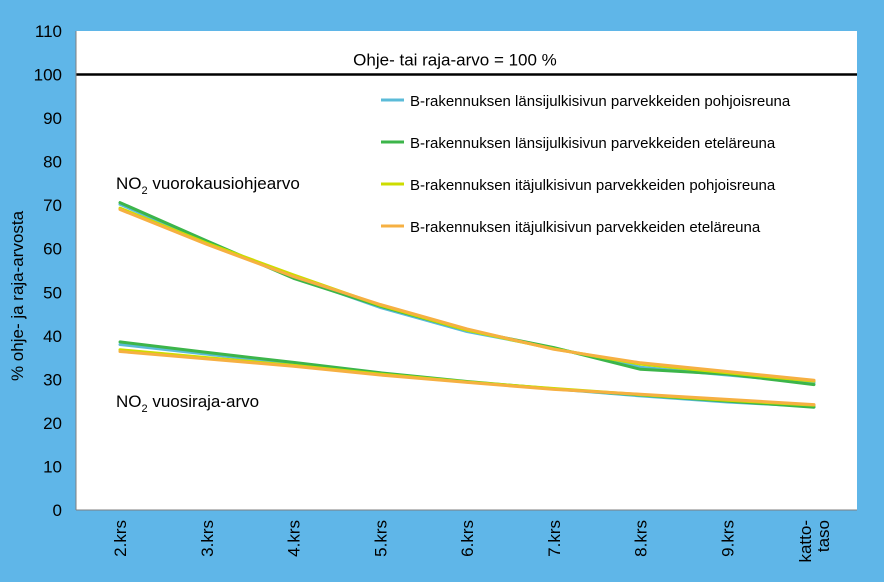 The width and height of the screenshot is (884, 582). Describe the element at coordinates (224, 183) in the screenshot. I see `annotation-daily-suffix: vuorokausiohjearvo` at that location.